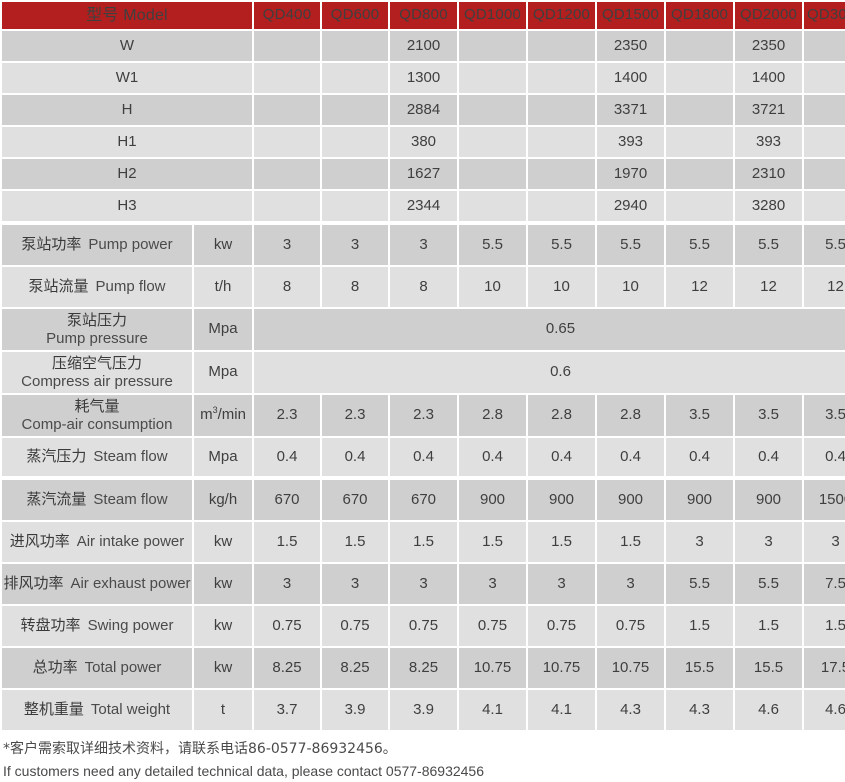  What do you see at coordinates (561, 15) in the screenshot?
I see `header-model-qd1200: QD1200` at bounding box center [561, 15].